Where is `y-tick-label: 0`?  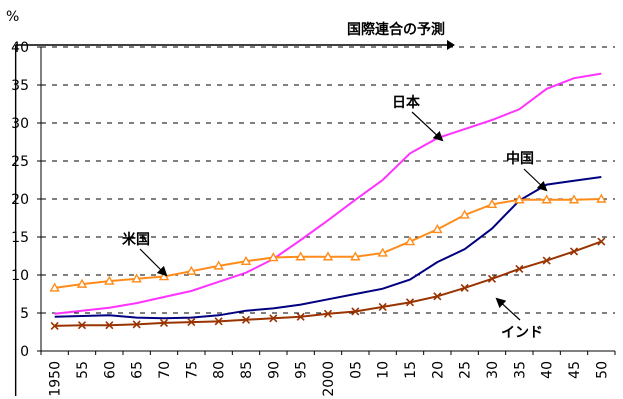 y-tick-label: 0 is located at coordinates (24, 352).